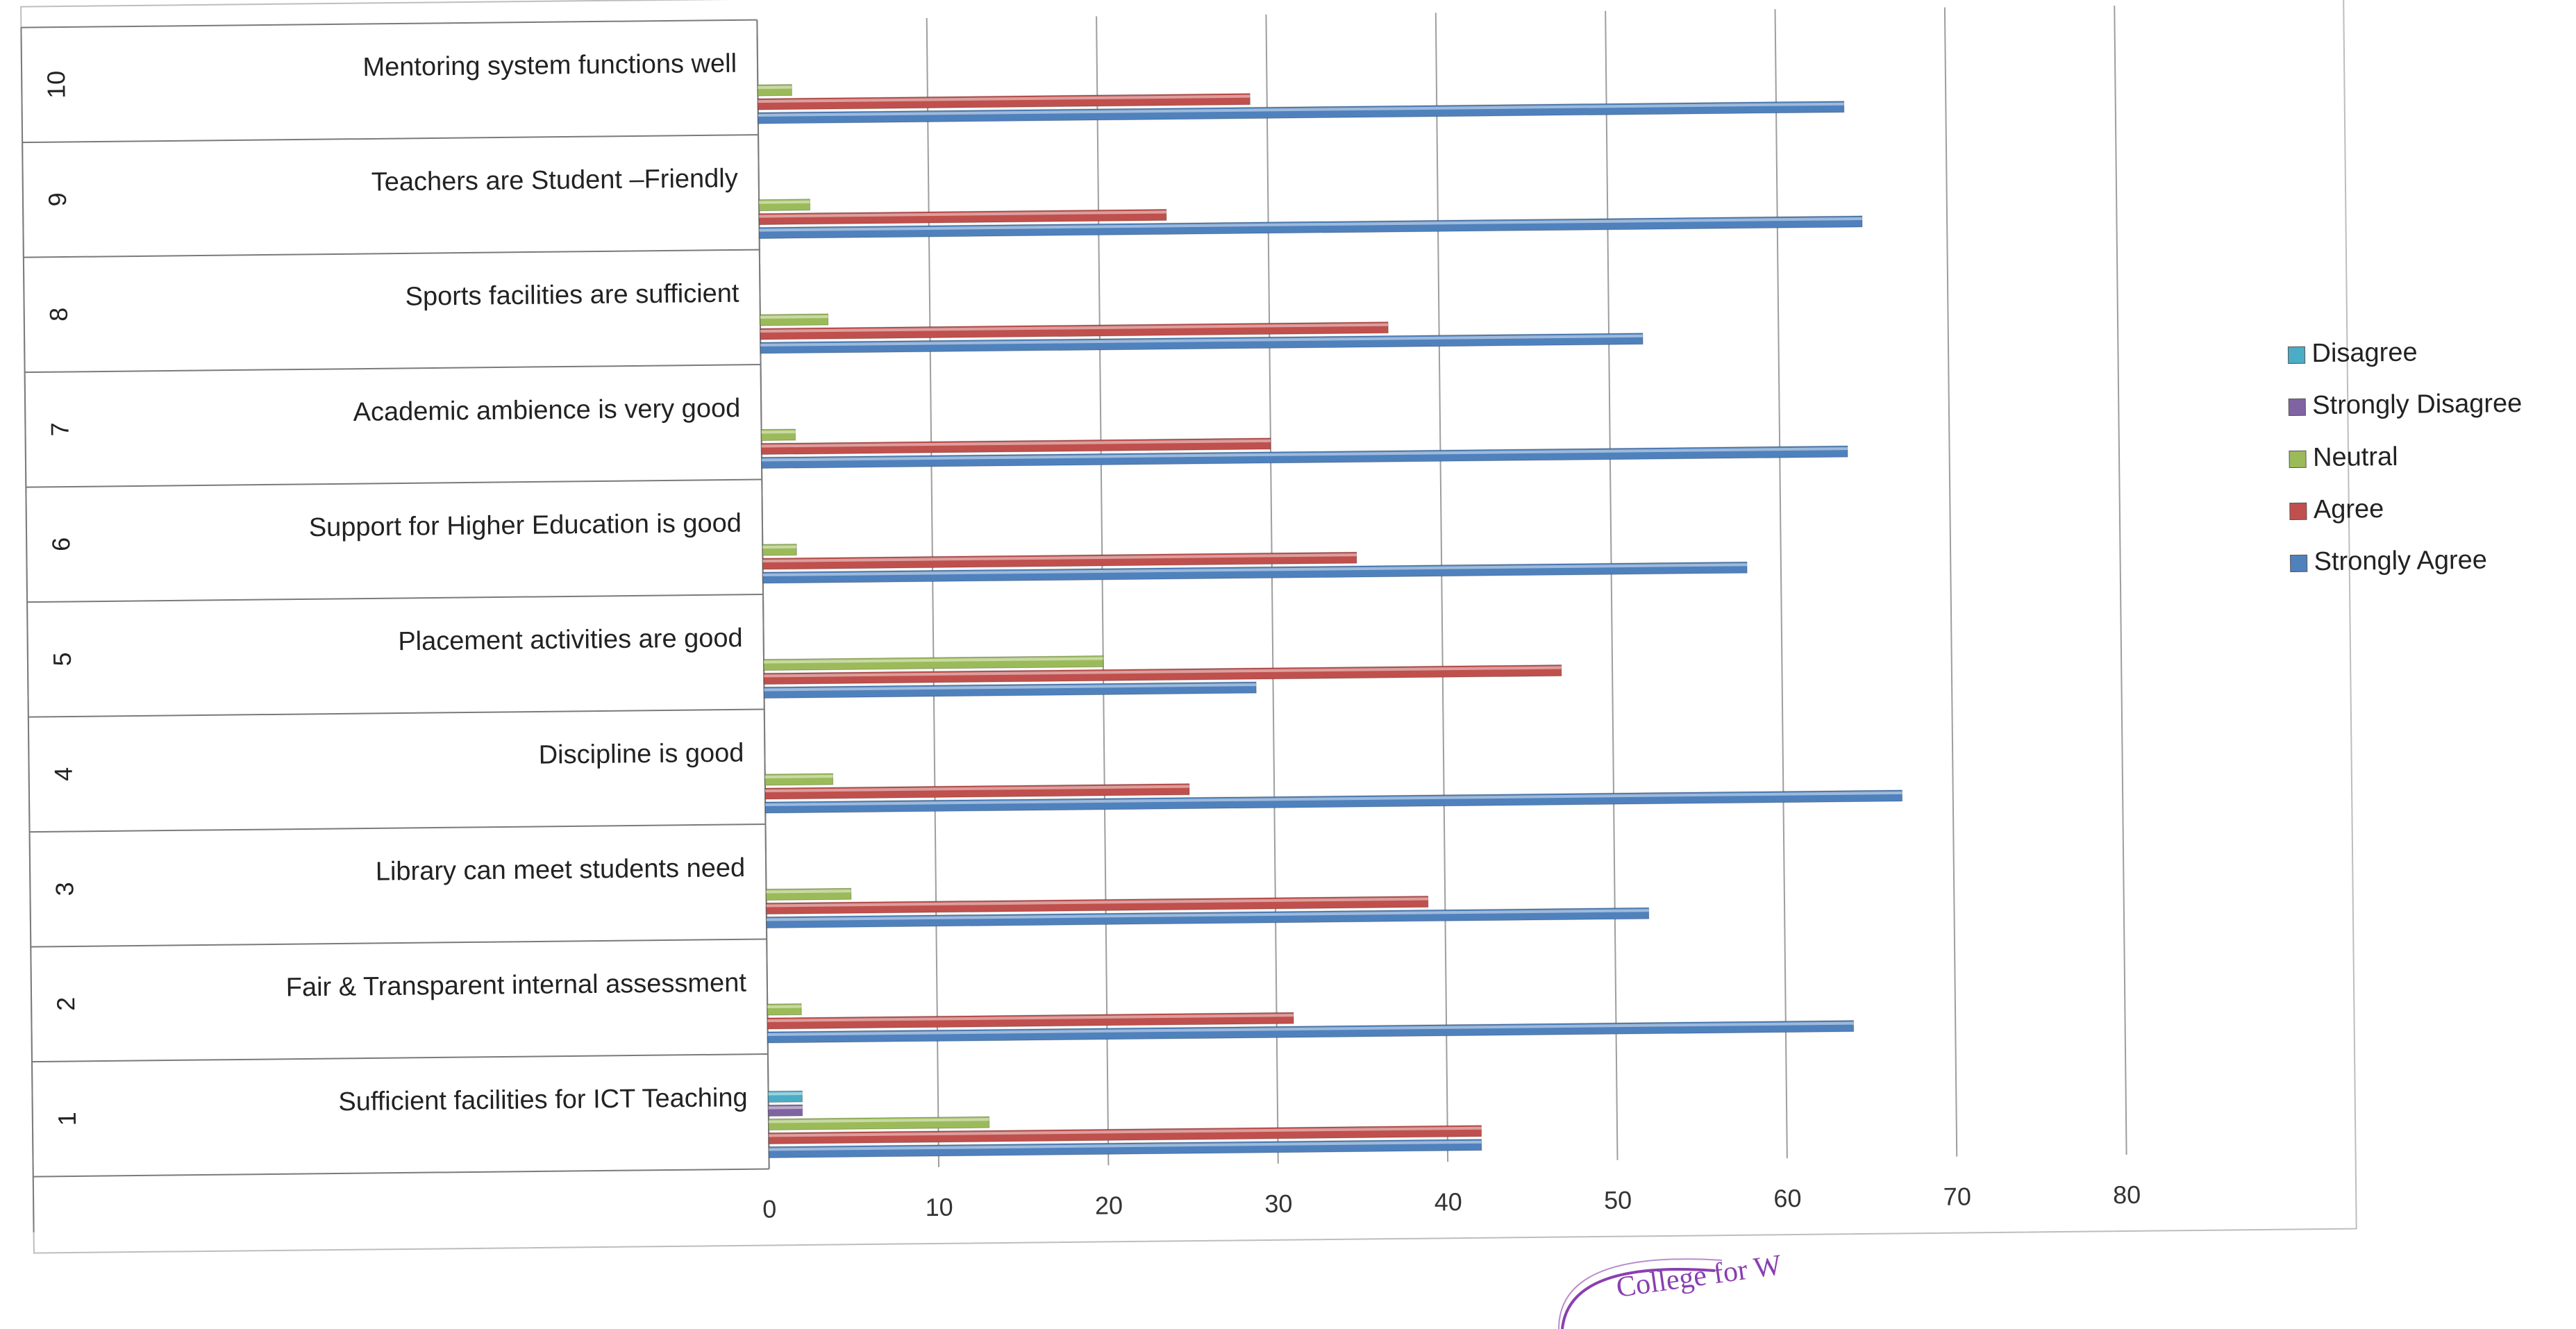  Describe the element at coordinates (516, 986) in the screenshot. I see `category-label: Fair & Transparent internal assessment` at that location.